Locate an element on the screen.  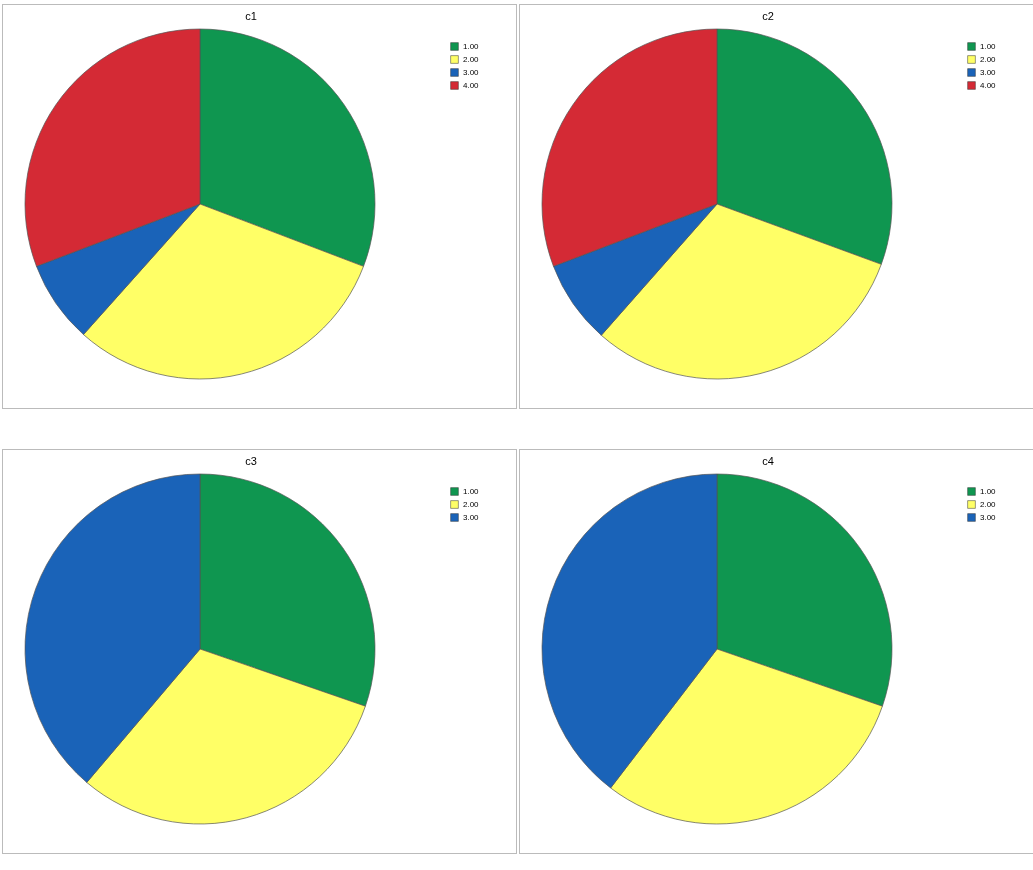
chart-title: c4 is located at coordinates (768, 461).